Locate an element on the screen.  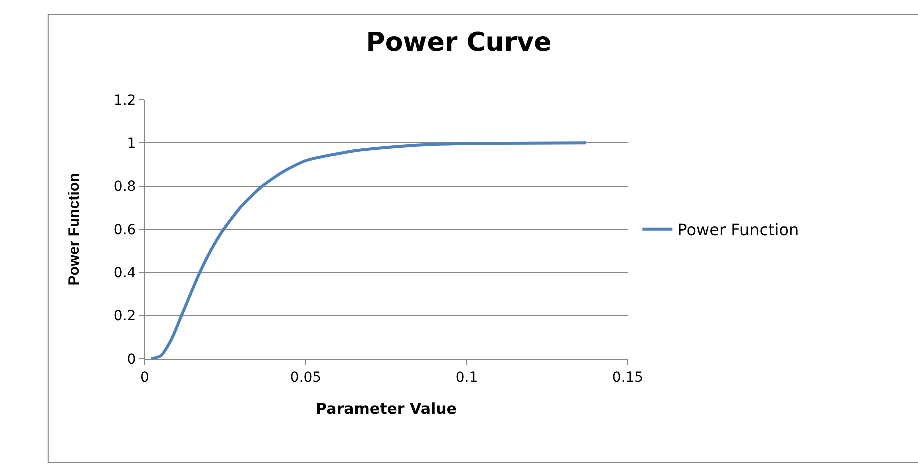
legend-label: Power Function is located at coordinates (739, 230).